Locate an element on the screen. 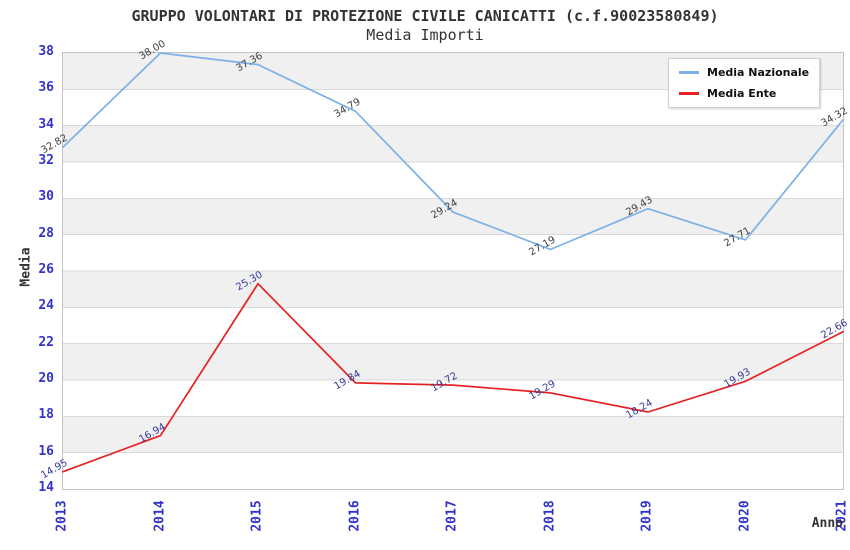 The image size is (850, 550). x-tick-label: 2020 is located at coordinates (744, 516).